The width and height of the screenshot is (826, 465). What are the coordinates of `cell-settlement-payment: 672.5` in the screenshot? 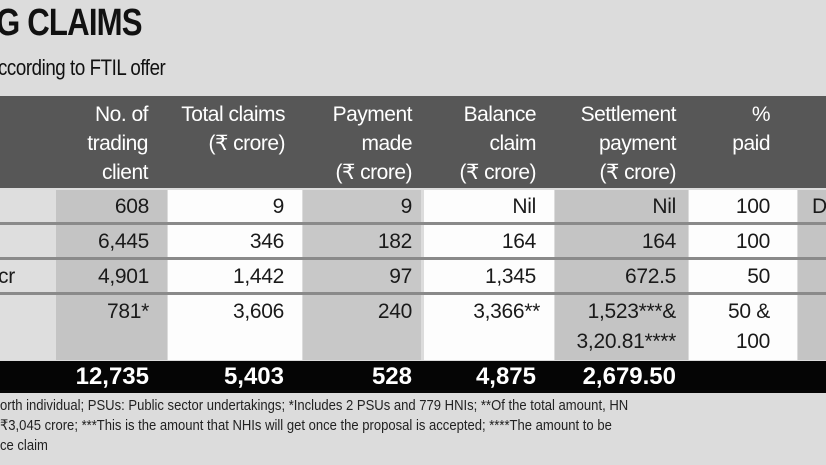 It's located at (650, 276).